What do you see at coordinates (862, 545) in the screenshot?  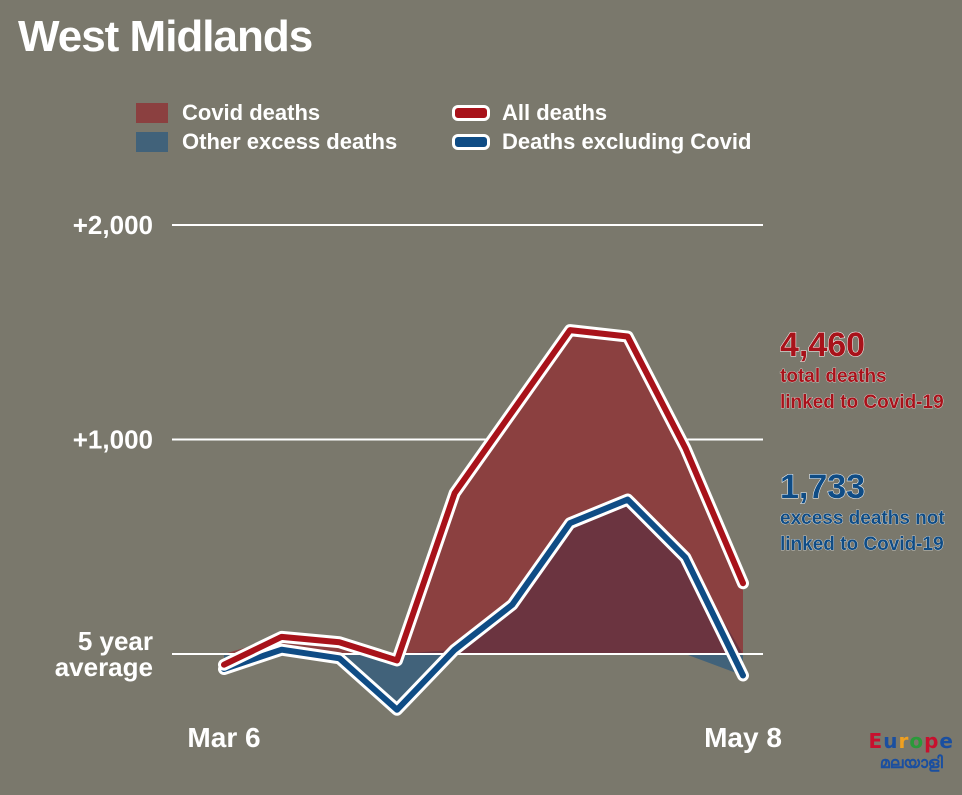 I see `annotation-excess-line2: linked to Covid-19` at bounding box center [862, 545].